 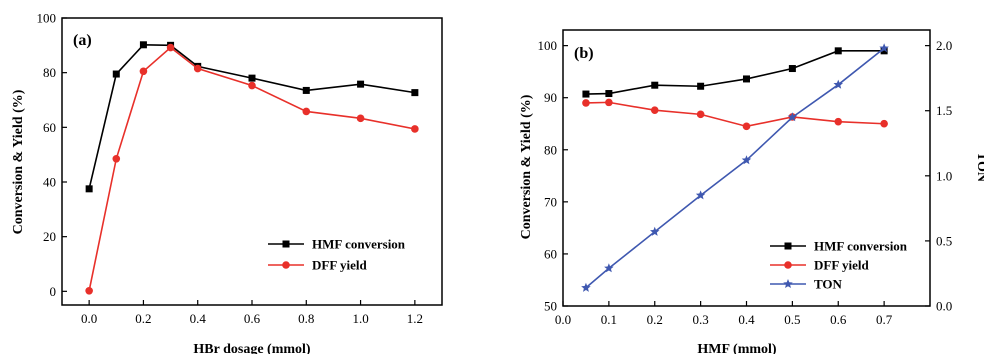 What do you see at coordinates (49, 127) in the screenshot?
I see `y-tick-label-a: 60` at bounding box center [49, 127].